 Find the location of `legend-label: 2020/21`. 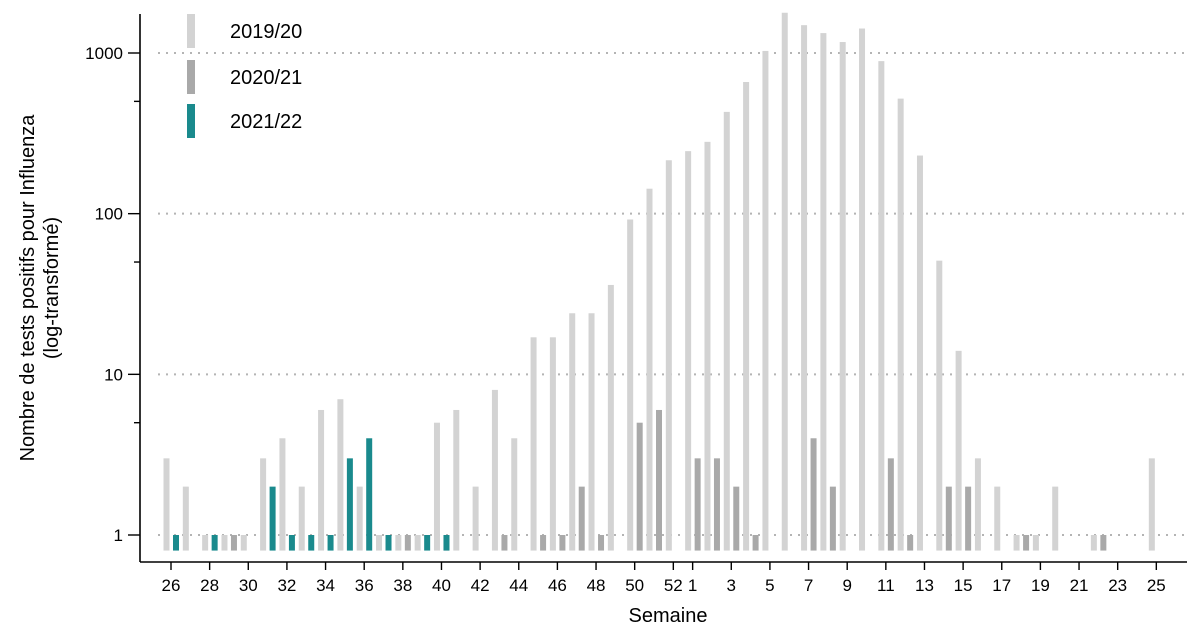

legend-label: 2020/21 is located at coordinates (266, 78).